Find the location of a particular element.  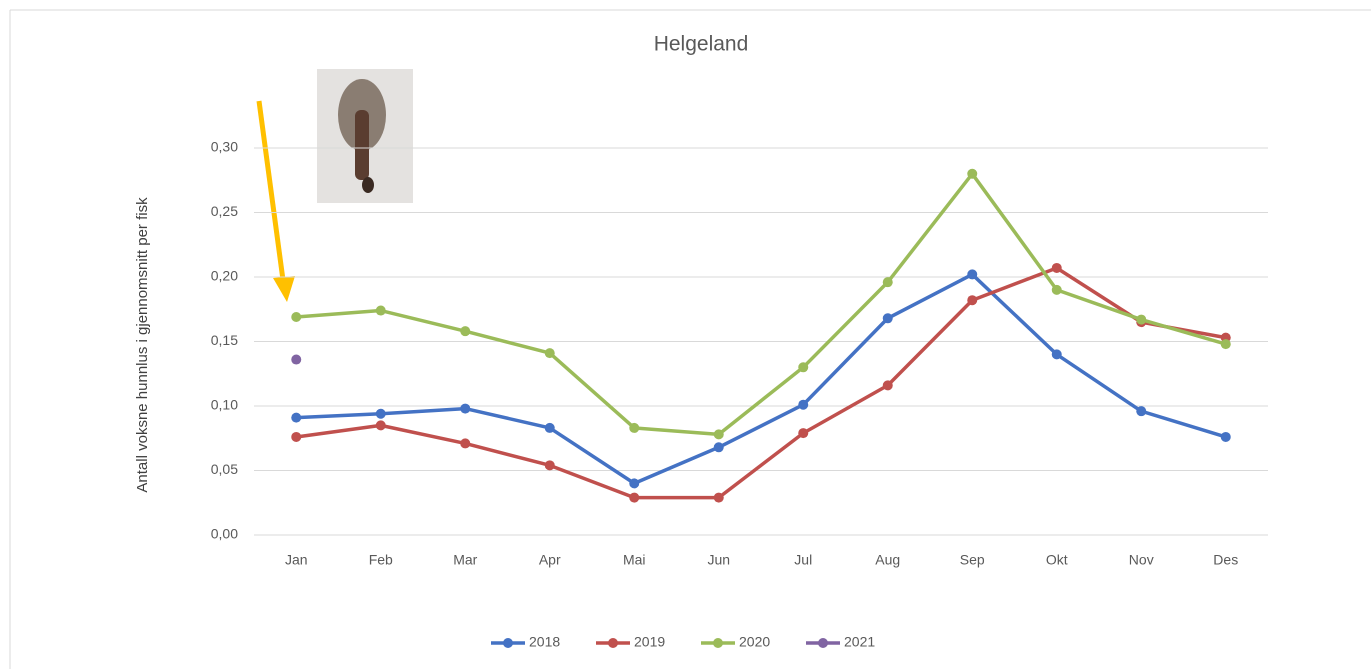

x-tick-label: Nov is located at coordinates (1141, 560).